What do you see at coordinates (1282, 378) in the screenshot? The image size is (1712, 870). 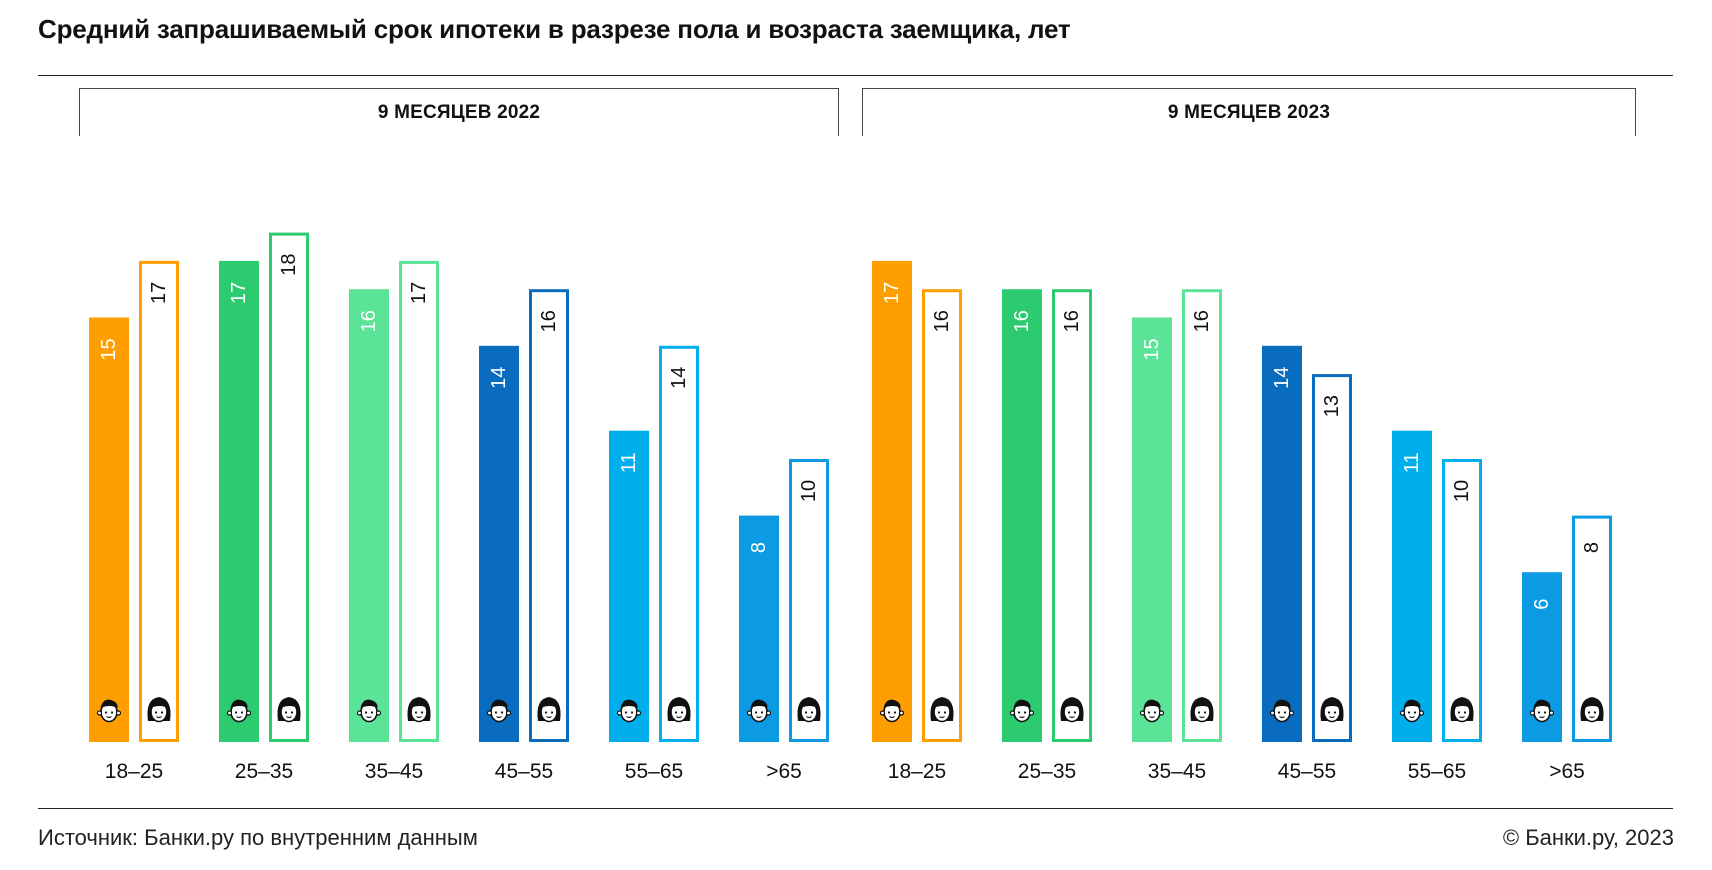 I see `bar-value-1-3-0: 14` at bounding box center [1282, 378].